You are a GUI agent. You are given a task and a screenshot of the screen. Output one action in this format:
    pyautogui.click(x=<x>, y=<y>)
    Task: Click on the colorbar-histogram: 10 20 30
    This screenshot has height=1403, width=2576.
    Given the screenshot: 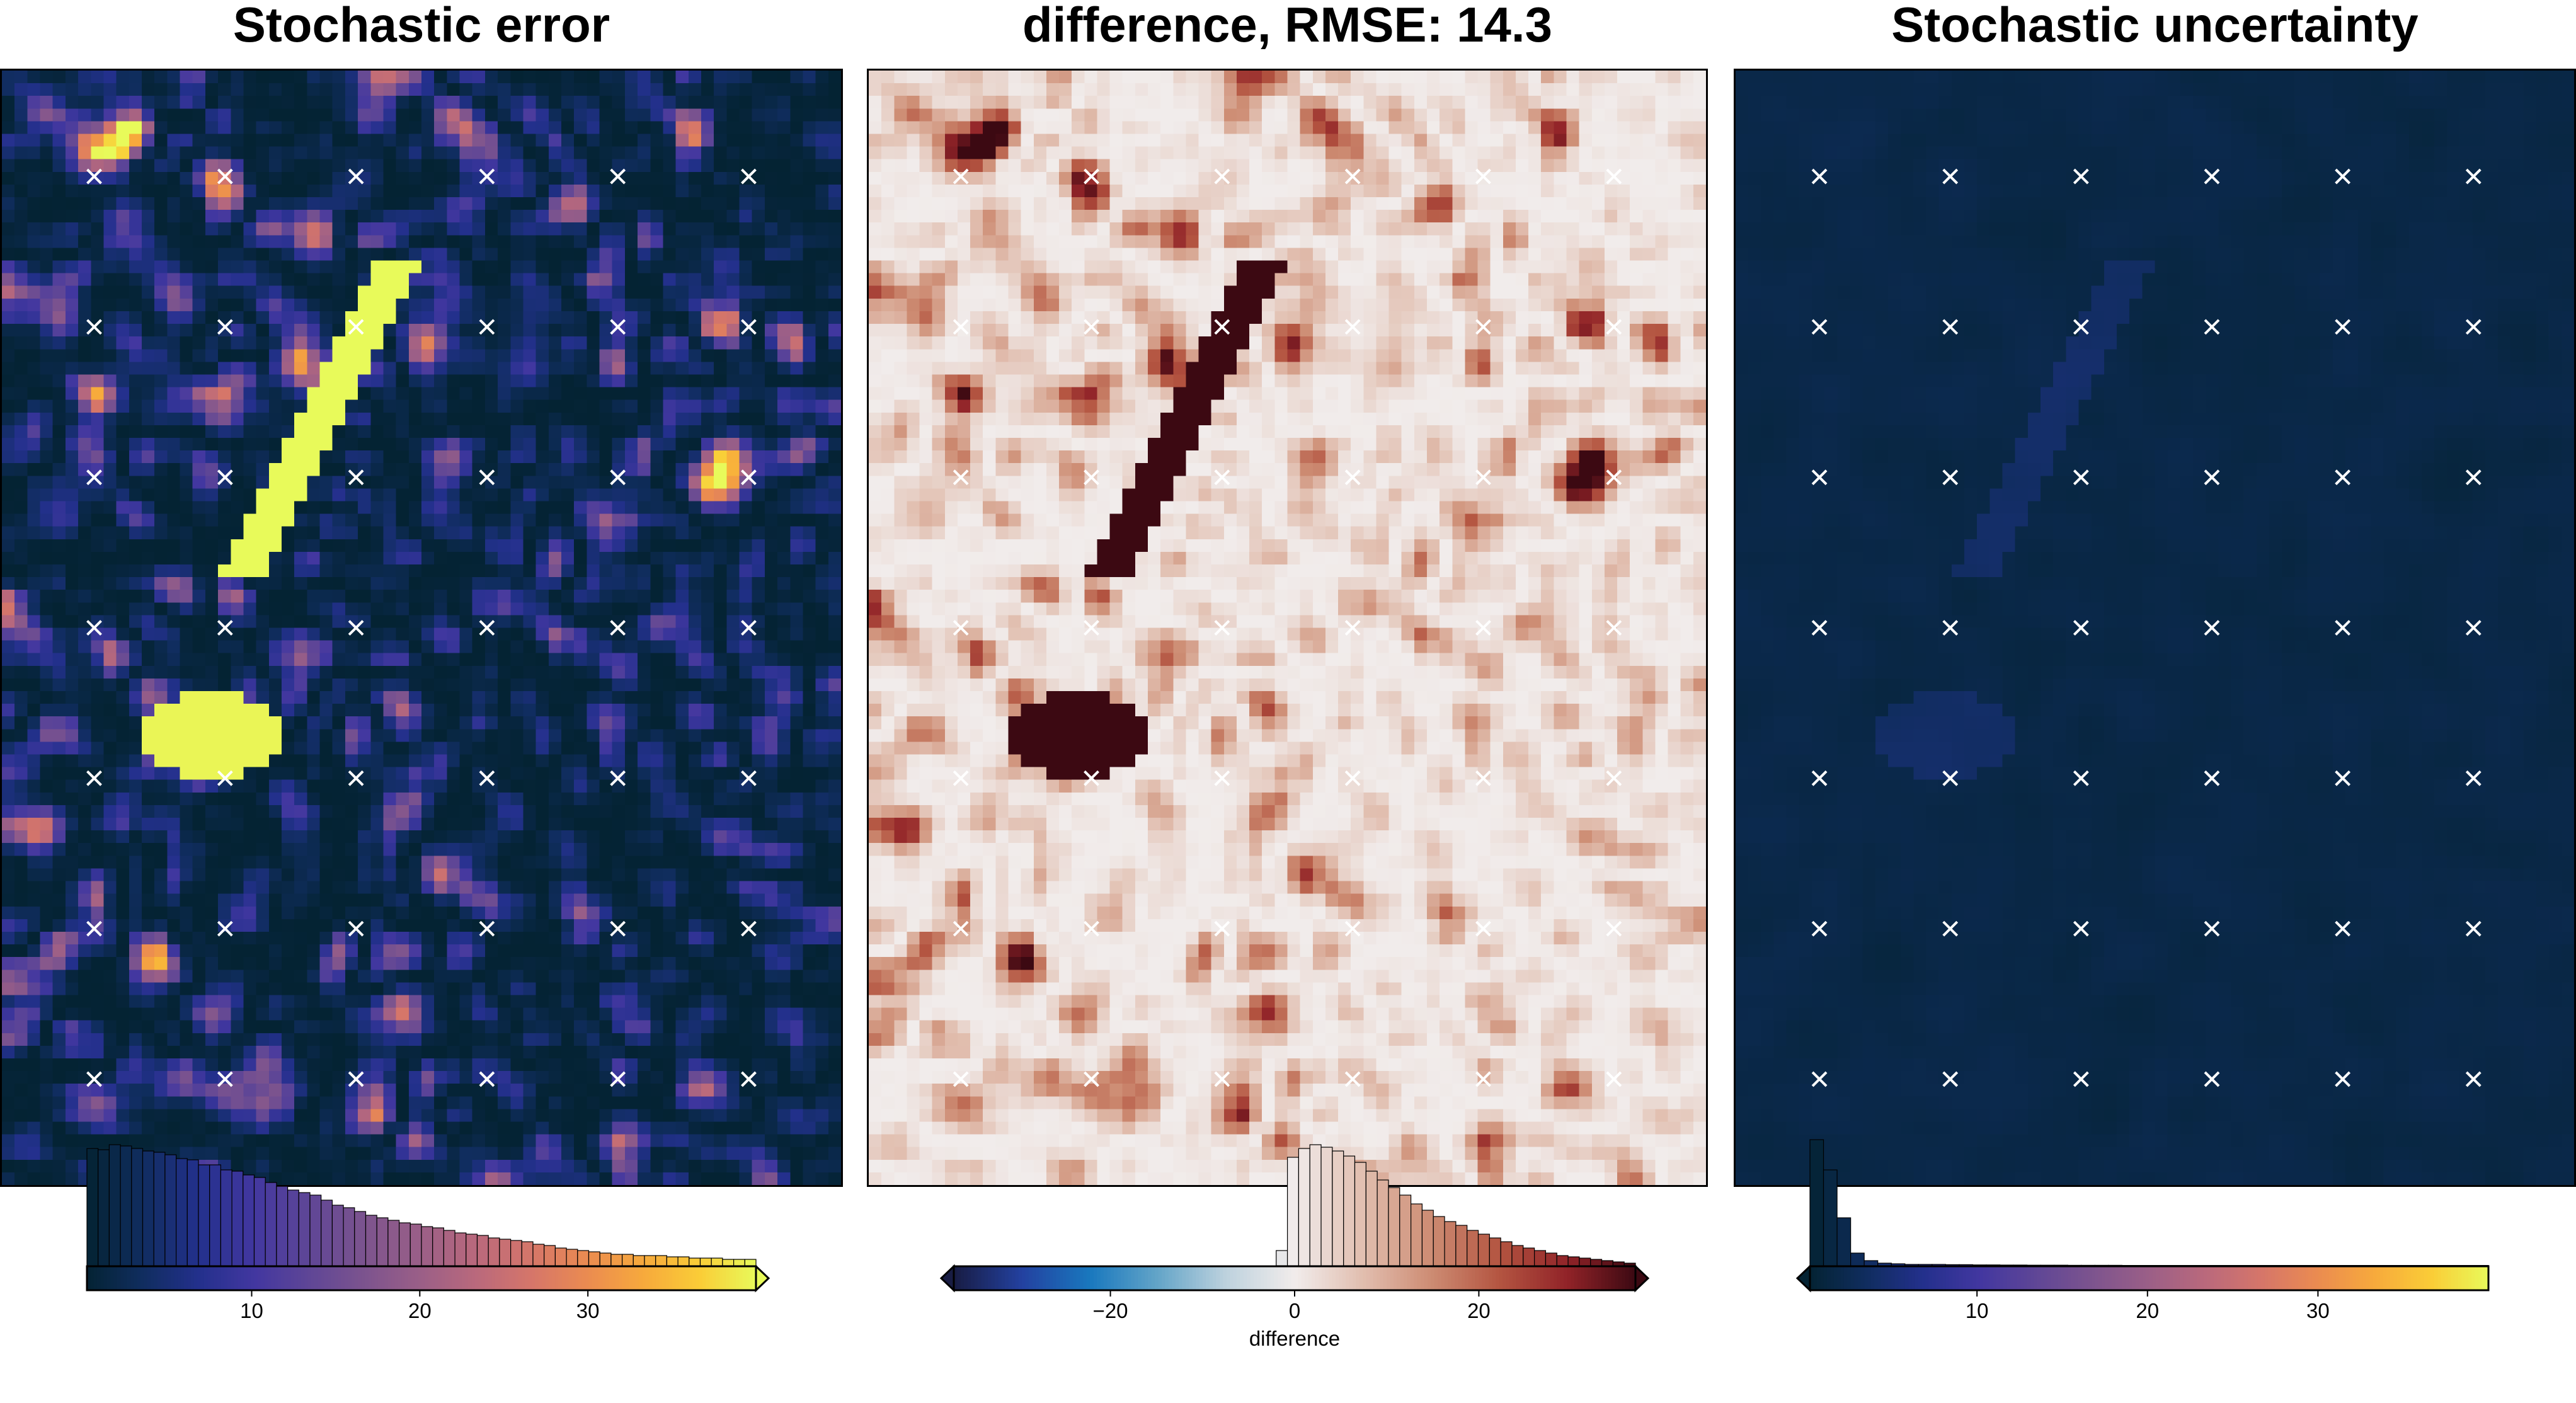 What is the action you would take?
    pyautogui.click(x=428, y=1233)
    